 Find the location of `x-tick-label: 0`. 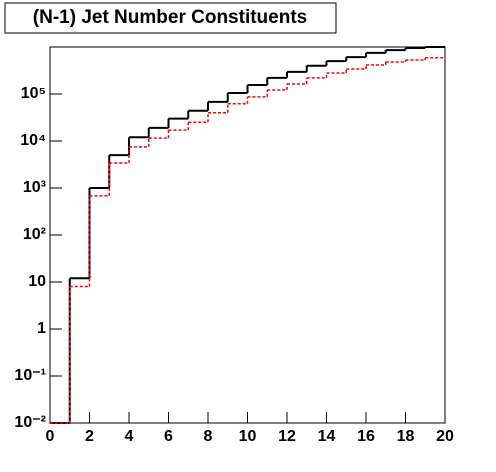

x-tick-label: 0 is located at coordinates (50, 436).